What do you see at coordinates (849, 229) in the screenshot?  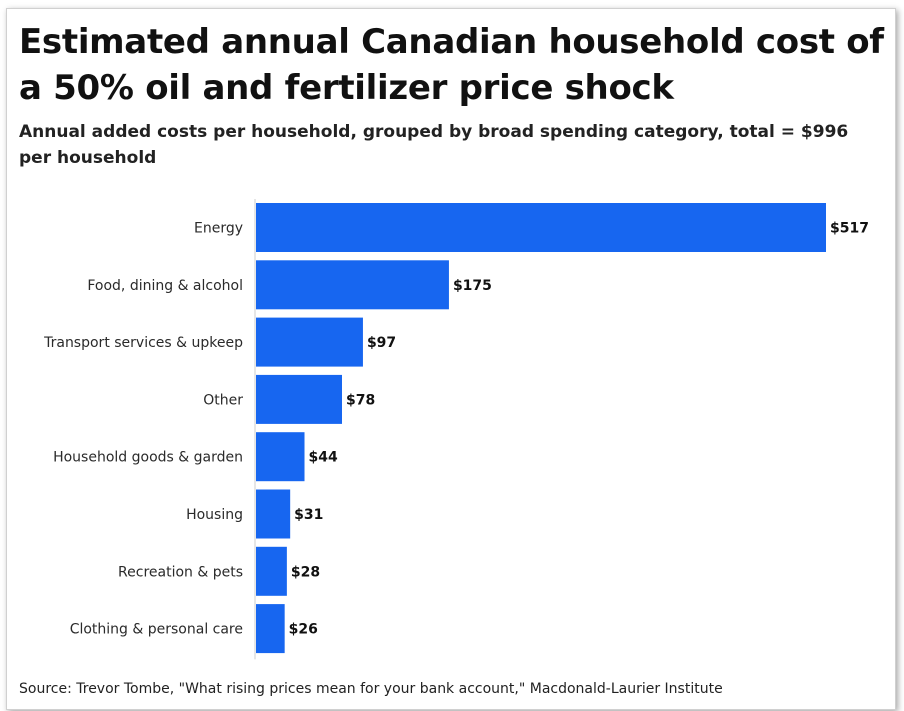 I see `value-label: $517` at bounding box center [849, 229].